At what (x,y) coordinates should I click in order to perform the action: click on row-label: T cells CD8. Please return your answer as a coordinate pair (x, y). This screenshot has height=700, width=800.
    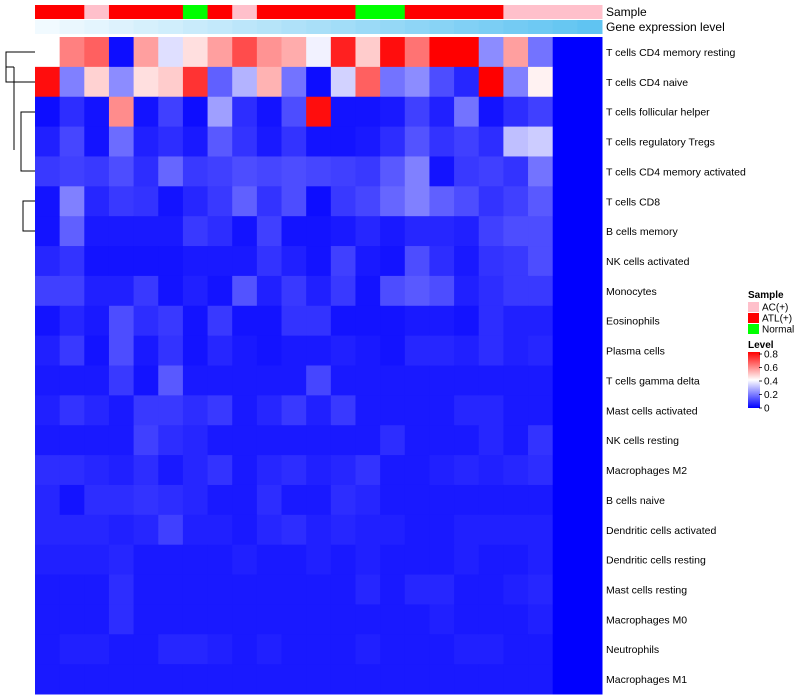
    Looking at the image, I should click on (633, 202).